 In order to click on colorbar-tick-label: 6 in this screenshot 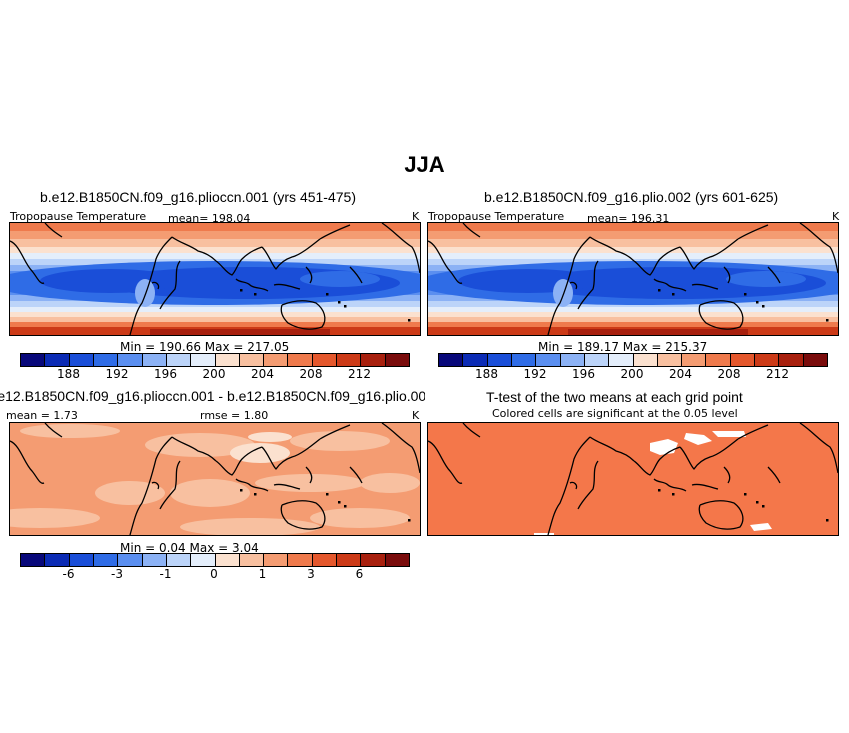, I will do `click(359, 574)`.